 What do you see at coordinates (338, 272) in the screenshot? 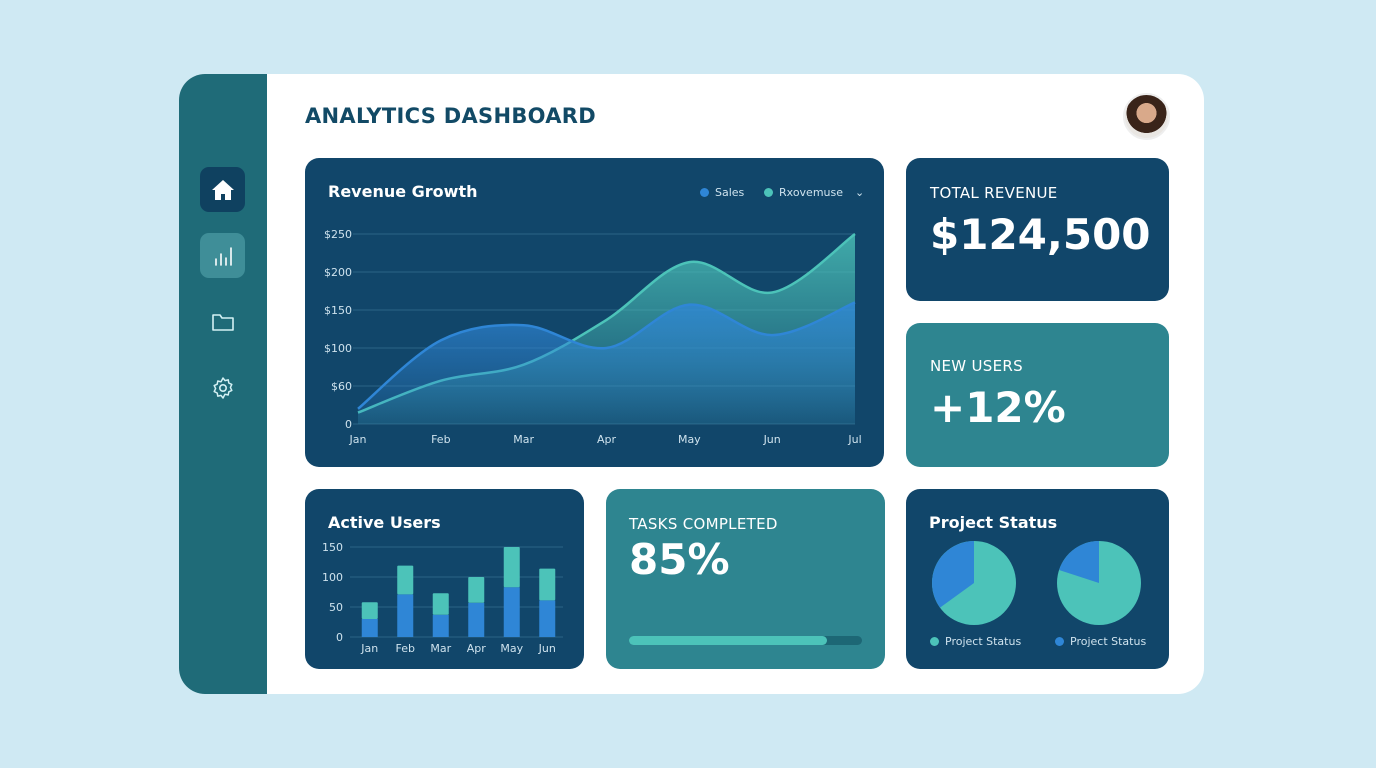
I see `y-tick-label: $200` at bounding box center [338, 272].